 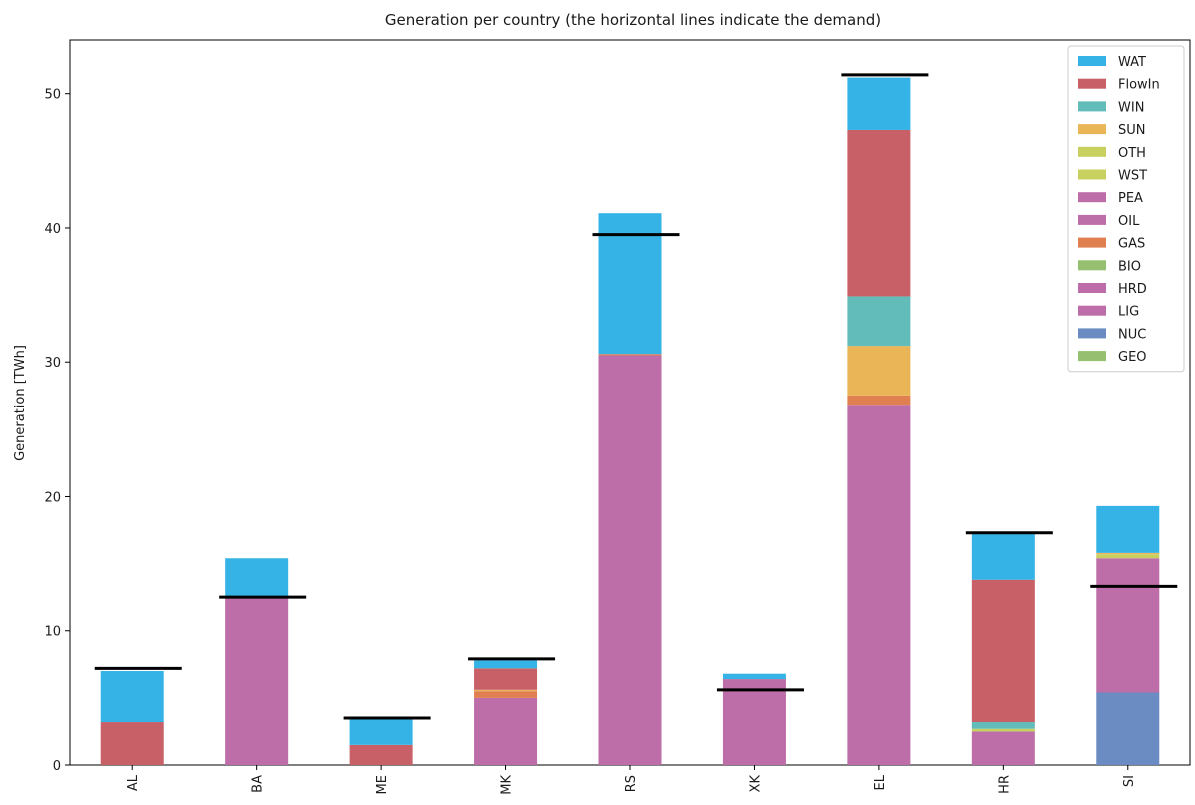 What do you see at coordinates (1092, 83) in the screenshot?
I see `legend-swatch-FlowIn` at bounding box center [1092, 83].